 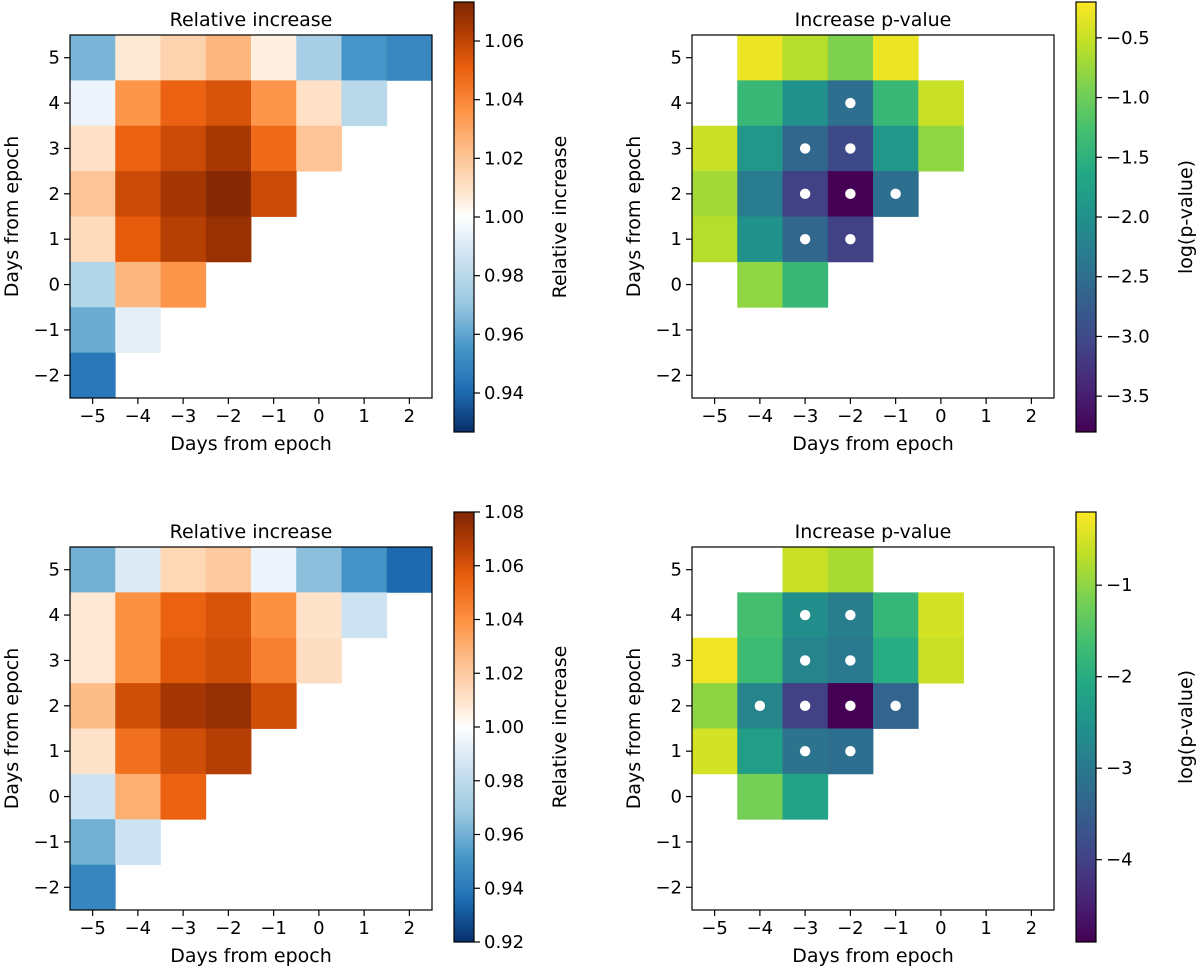 What do you see at coordinates (504, 393) in the screenshot?
I see `colorbar-tick-label: 0.94` at bounding box center [504, 393].